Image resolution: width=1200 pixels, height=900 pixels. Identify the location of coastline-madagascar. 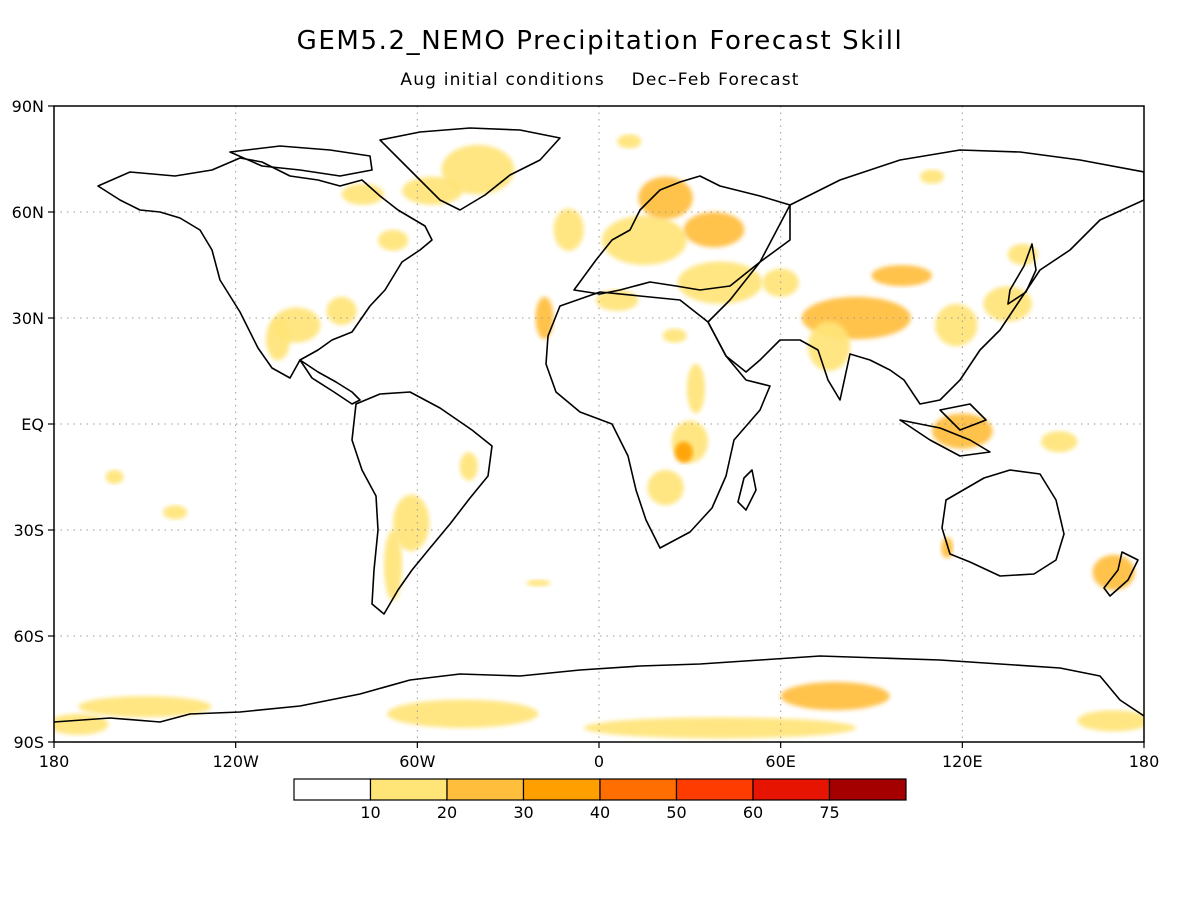
(747, 490).